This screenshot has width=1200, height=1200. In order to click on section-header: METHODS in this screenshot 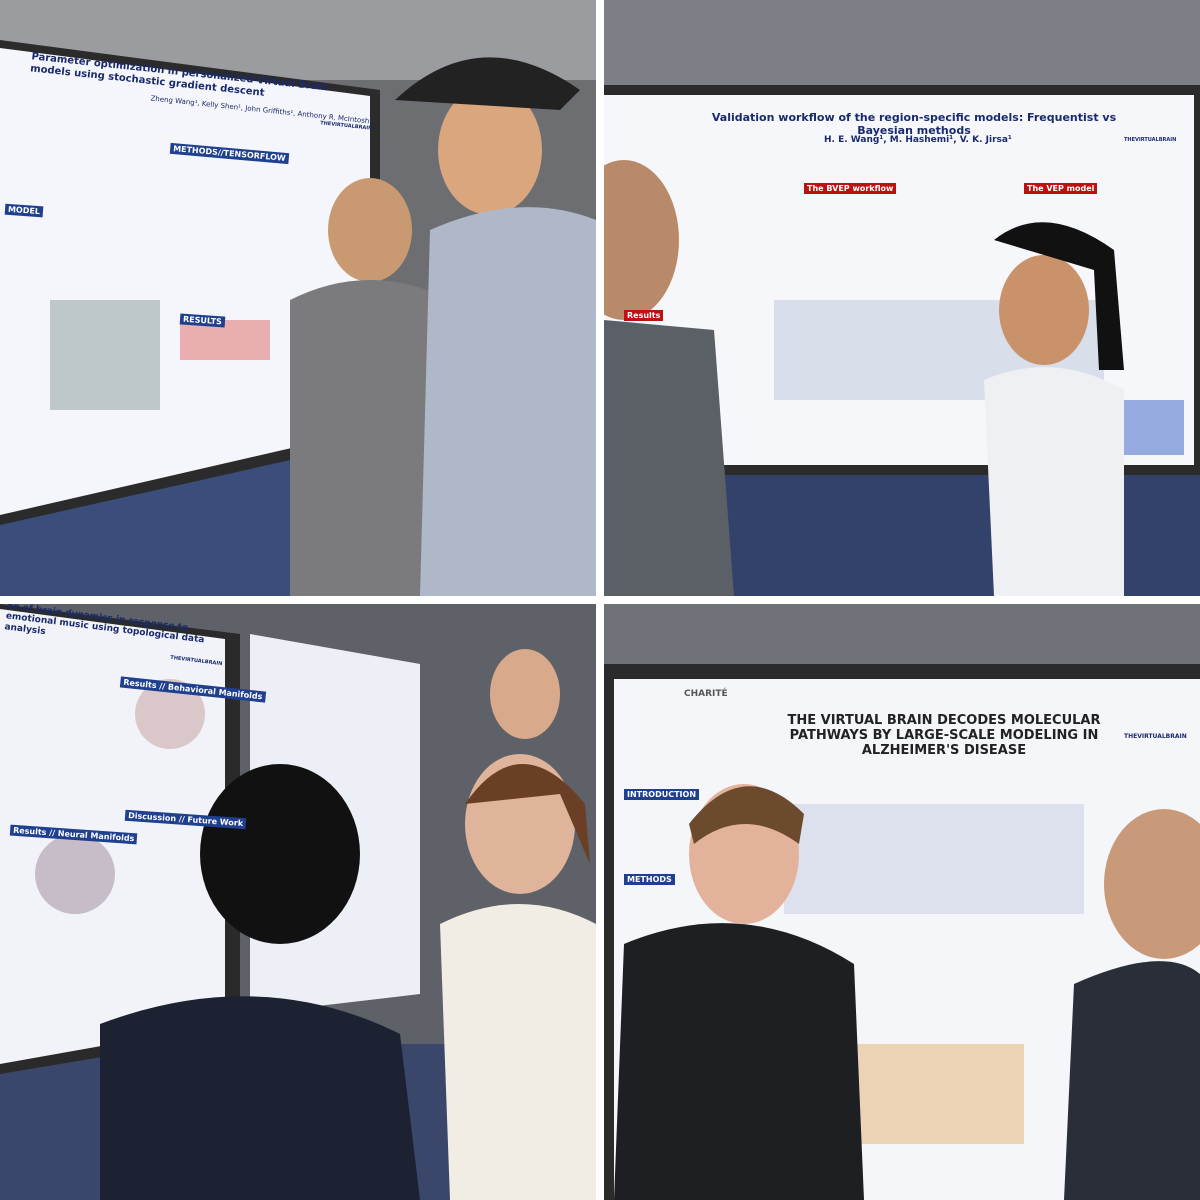, I will do `click(649, 879)`.